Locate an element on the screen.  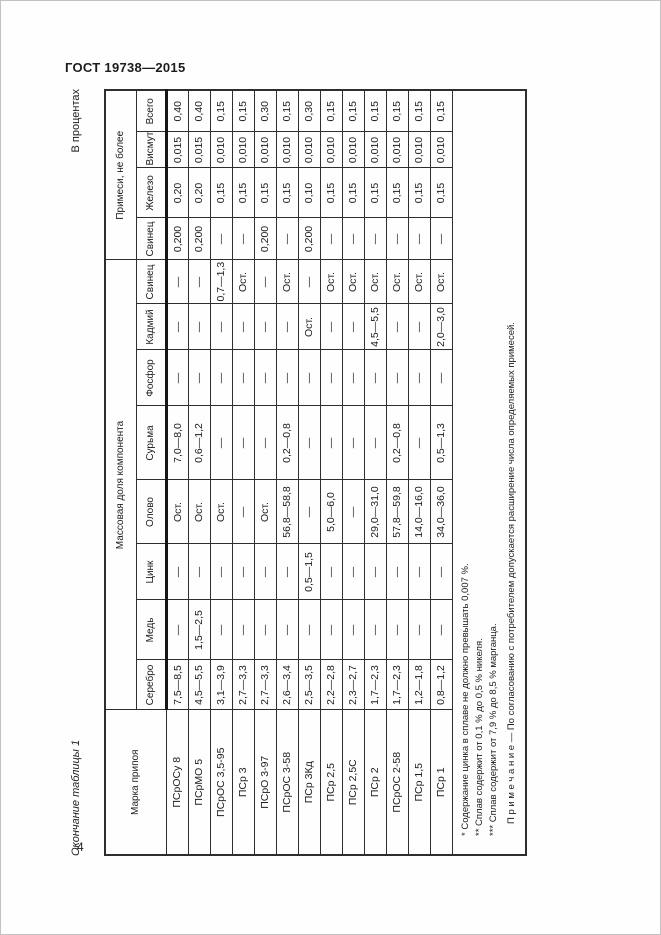
value-cell: 14,0—16,0 is located at coordinates (419, 512).